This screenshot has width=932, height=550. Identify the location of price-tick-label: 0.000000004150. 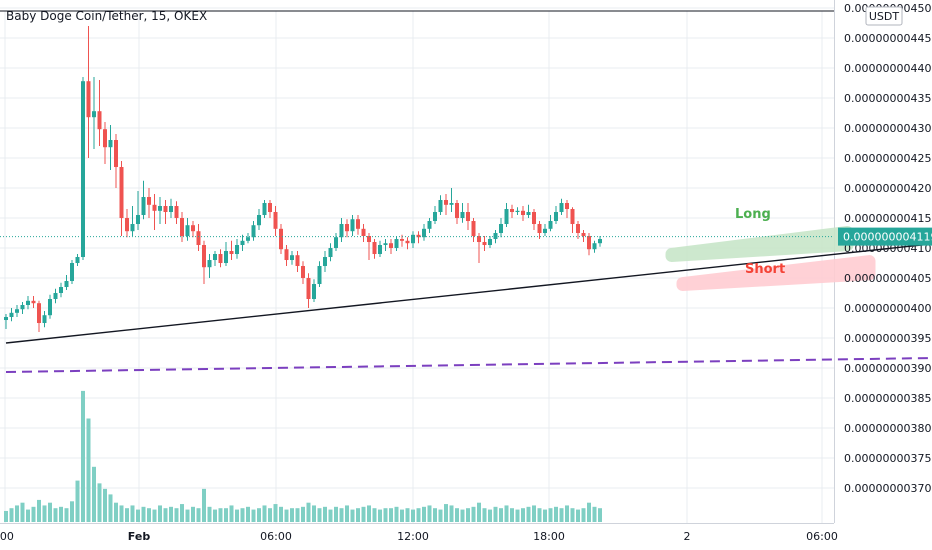
(888, 218).